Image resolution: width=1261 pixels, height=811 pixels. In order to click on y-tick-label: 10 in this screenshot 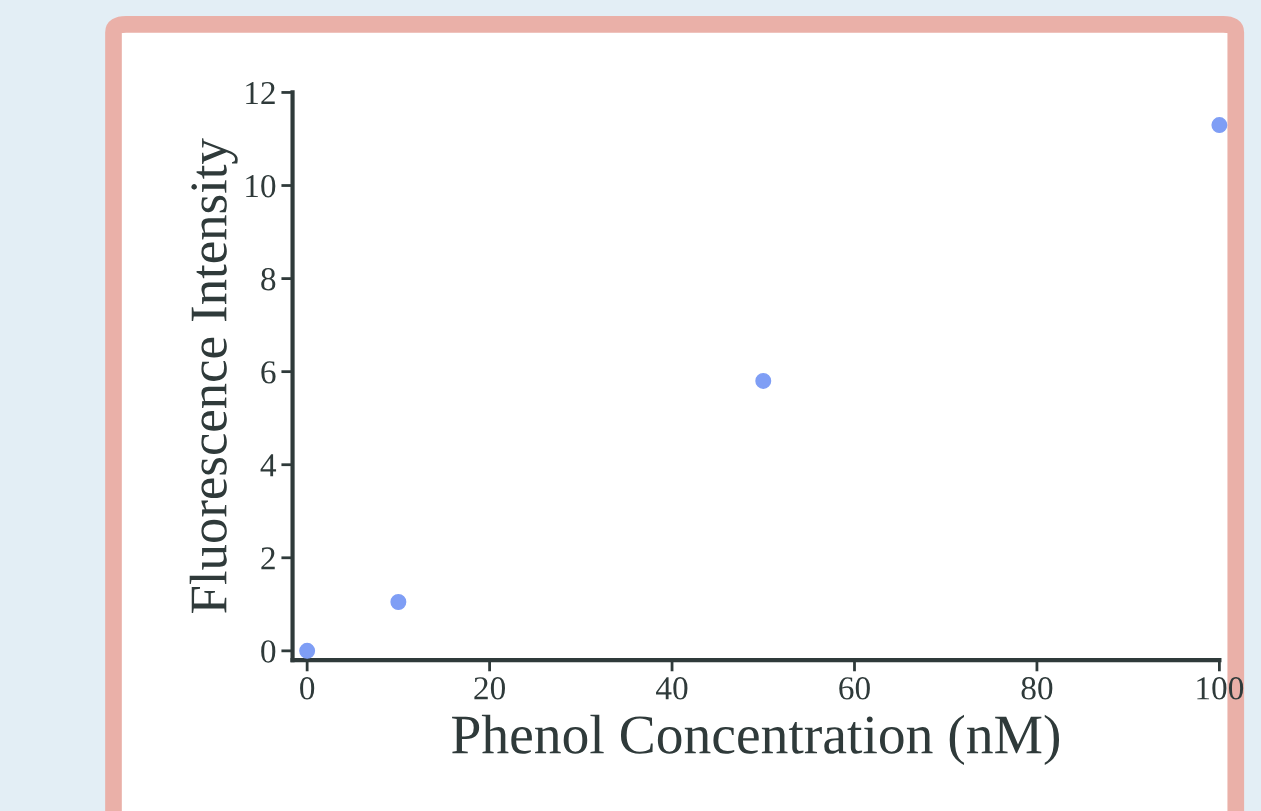, I will do `click(261, 186)`.